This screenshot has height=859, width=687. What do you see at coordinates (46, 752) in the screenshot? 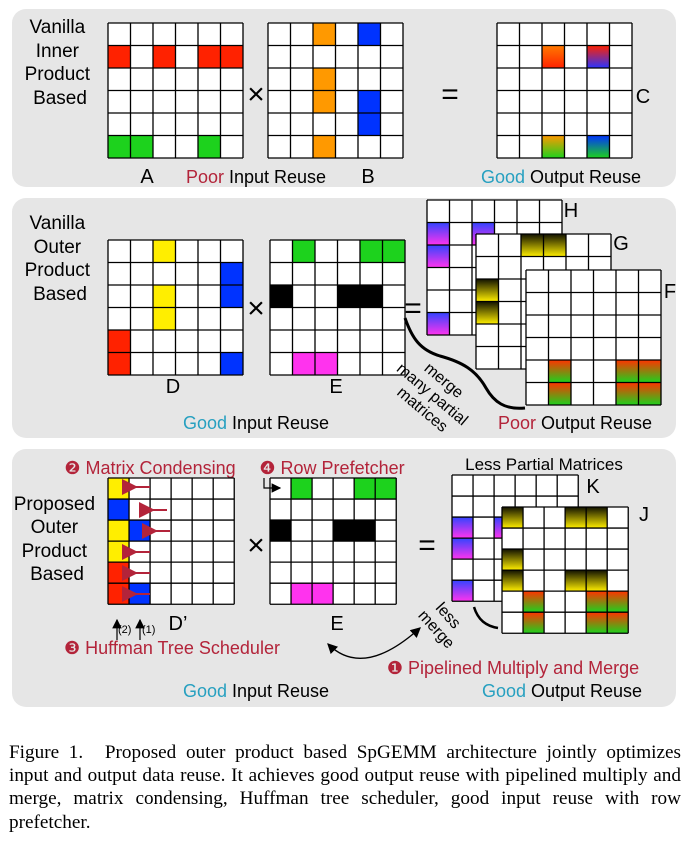
I see `caption-label: Figure 1.` at bounding box center [46, 752].